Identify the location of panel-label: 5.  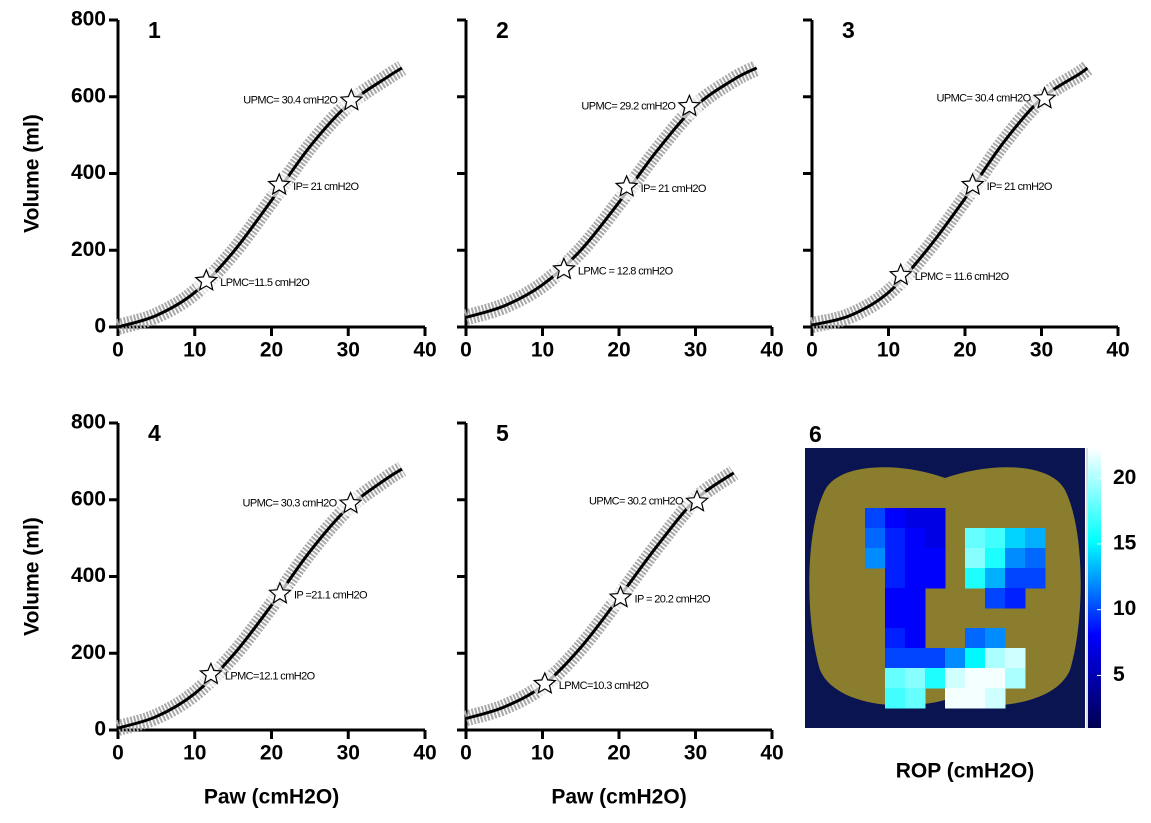
(502, 433).